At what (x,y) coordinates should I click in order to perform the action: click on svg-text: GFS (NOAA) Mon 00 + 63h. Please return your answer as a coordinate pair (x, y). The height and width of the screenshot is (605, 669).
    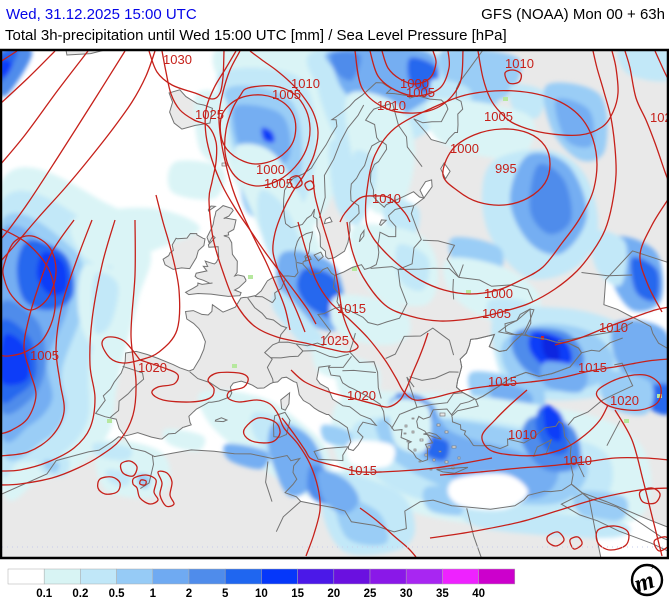
    Looking at the image, I should click on (573, 14).